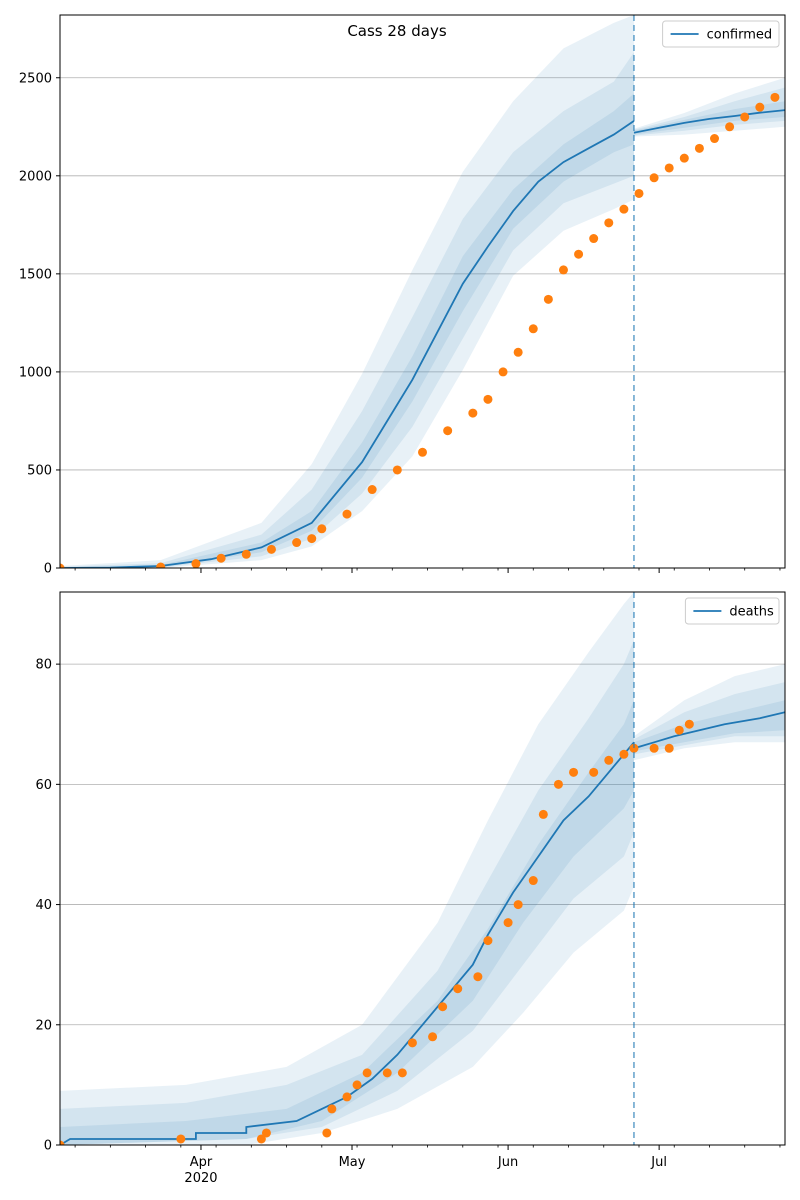 The height and width of the screenshot is (1200, 800). I want to click on y-tick-label: 2000, so click(35, 176).